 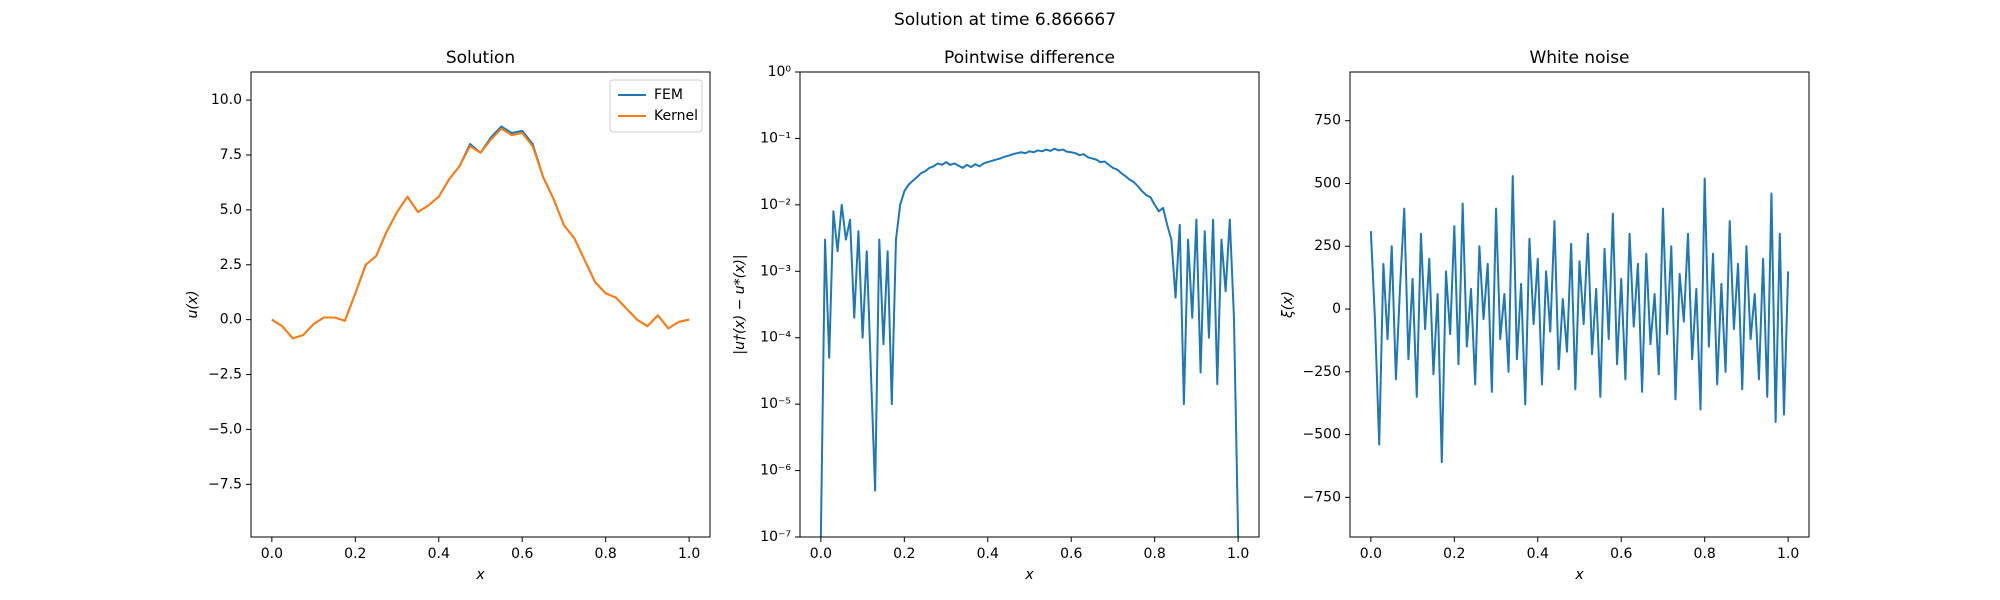 I want to click on y-tick-label: 250, so click(x=1327, y=246).